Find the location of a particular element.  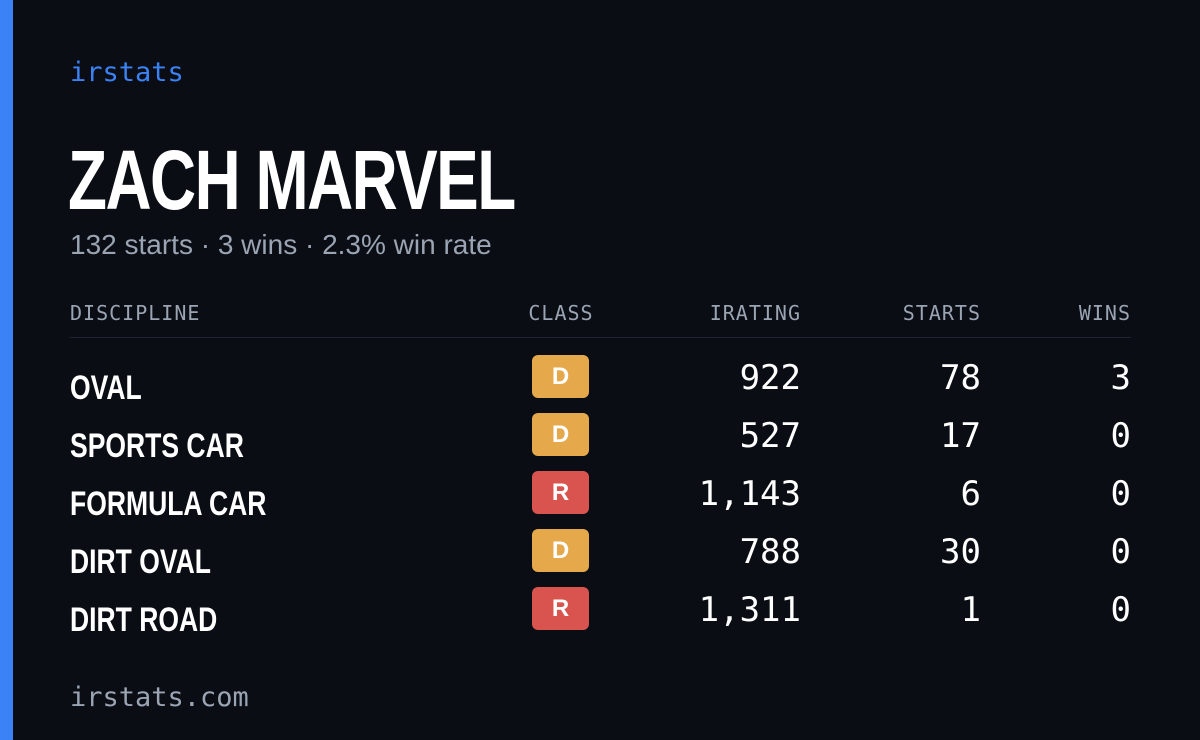

footer-url: irstats.com is located at coordinates (159, 697).